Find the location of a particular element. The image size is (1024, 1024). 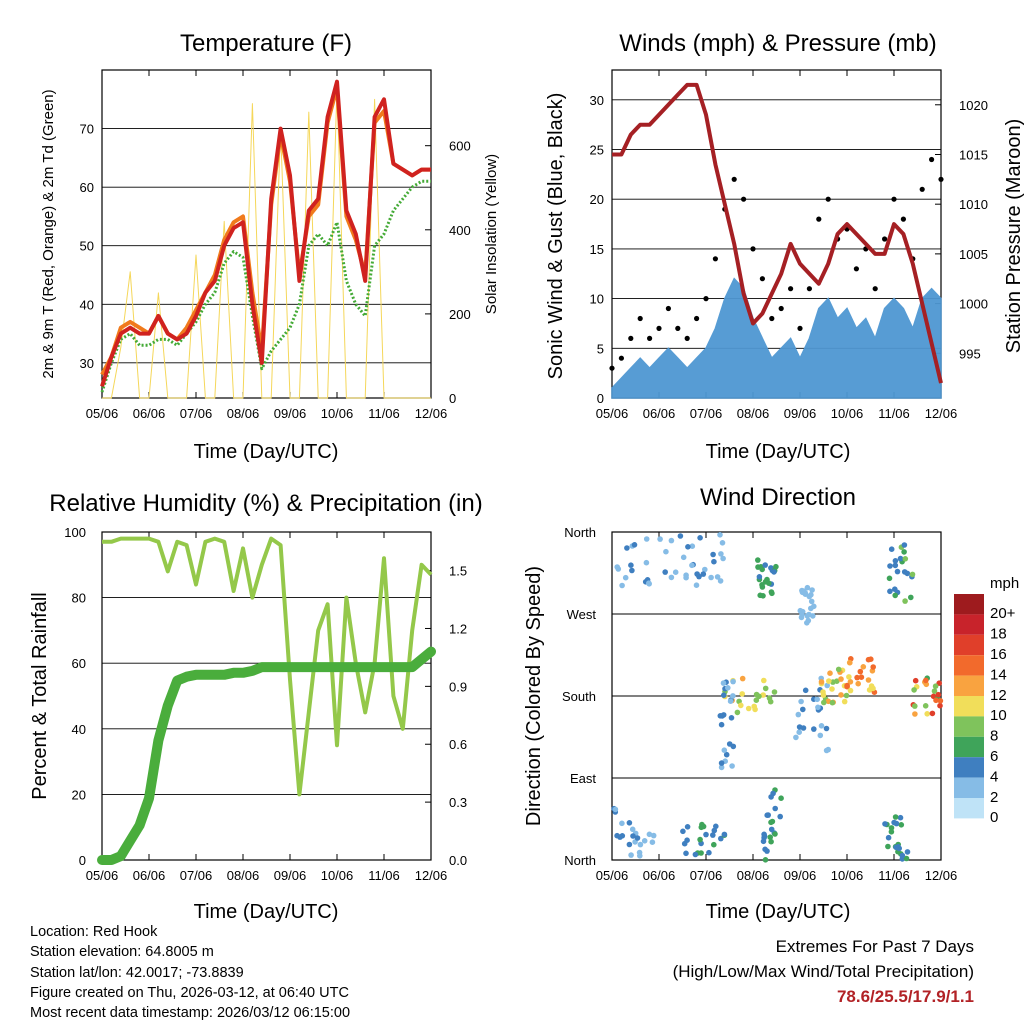

y-tick-label: 5 is located at coordinates (600, 348).